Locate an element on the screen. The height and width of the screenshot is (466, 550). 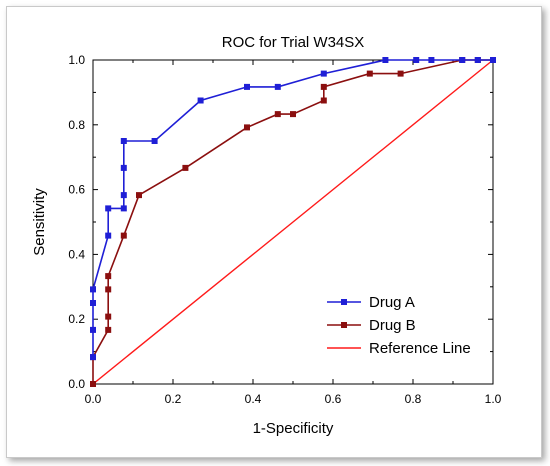
y-tick-label: 1.0 is located at coordinates (76, 60).